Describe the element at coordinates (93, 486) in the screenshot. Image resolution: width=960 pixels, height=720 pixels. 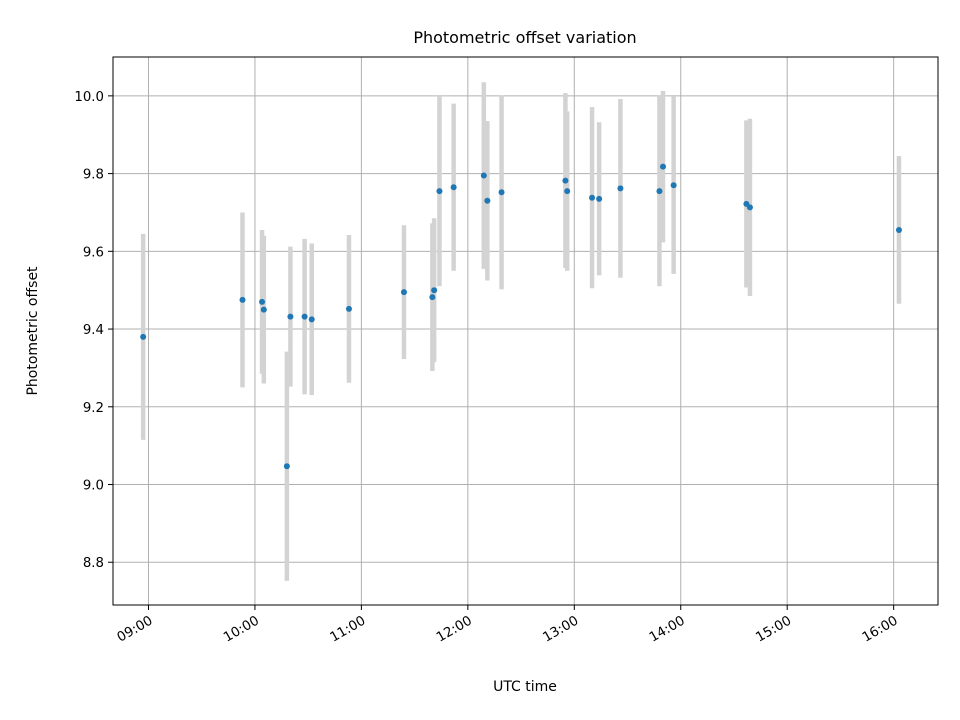
I see `y-tick-label: 9.0` at that location.